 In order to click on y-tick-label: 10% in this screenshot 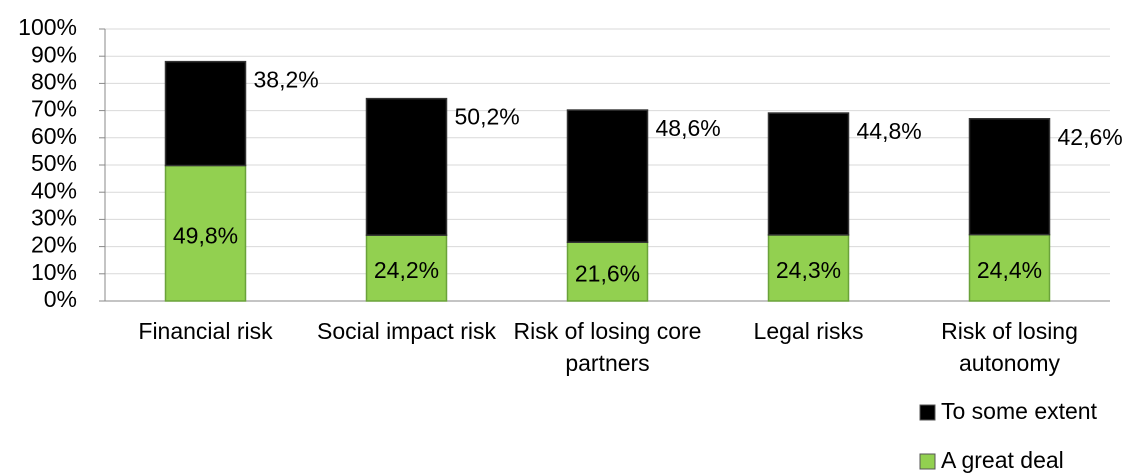, I will do `click(54, 272)`.